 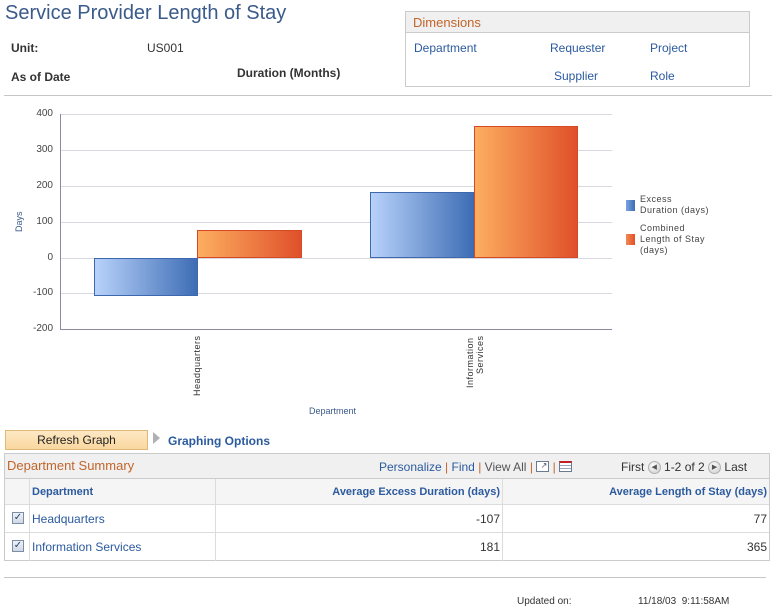 I want to click on dimensions-title: Dimensions, so click(x=577, y=22).